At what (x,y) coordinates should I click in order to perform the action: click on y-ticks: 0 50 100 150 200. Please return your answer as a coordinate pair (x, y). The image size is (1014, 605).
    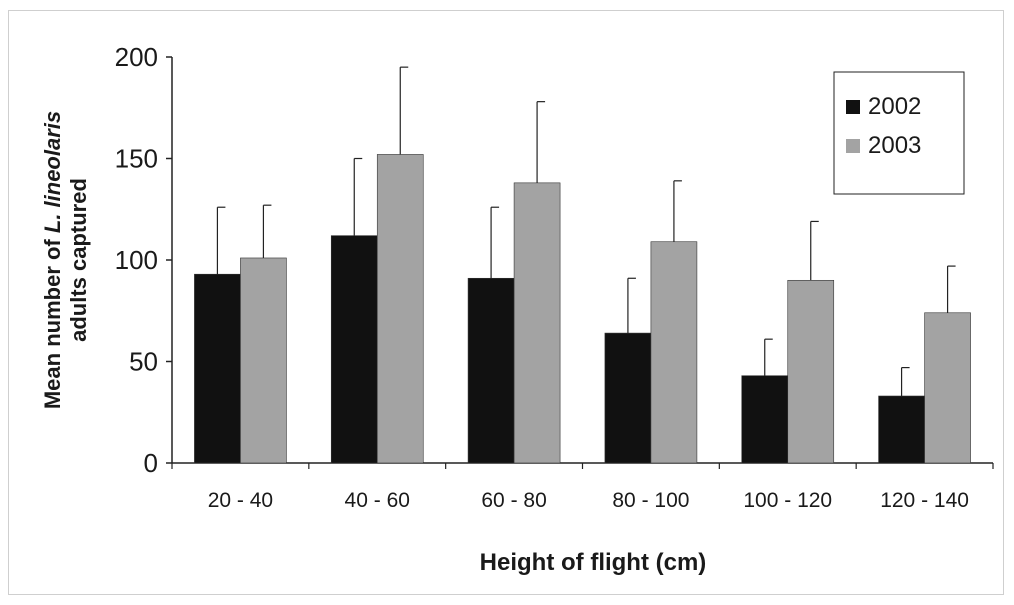
    Looking at the image, I should click on (143, 260).